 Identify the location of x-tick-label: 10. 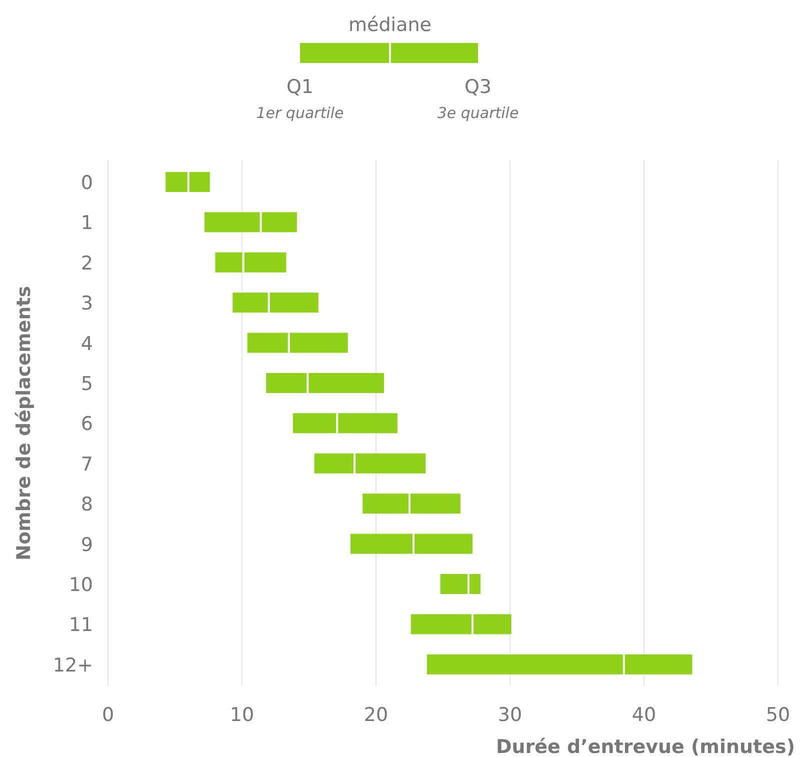
(242, 715).